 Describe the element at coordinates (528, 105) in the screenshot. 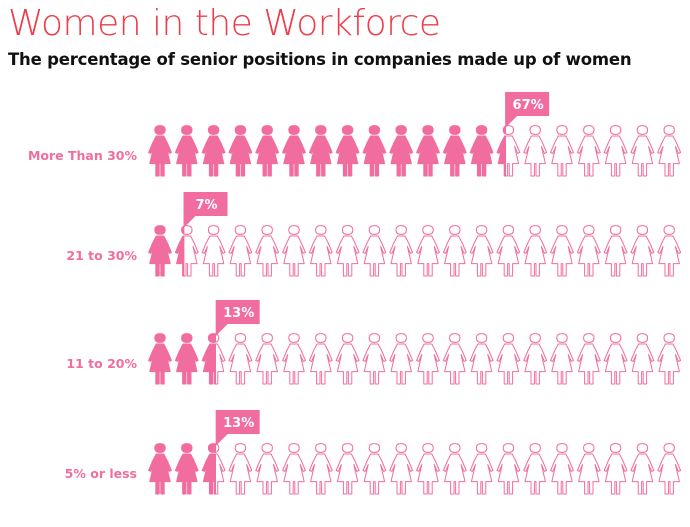

I see `value-label: 67%` at that location.